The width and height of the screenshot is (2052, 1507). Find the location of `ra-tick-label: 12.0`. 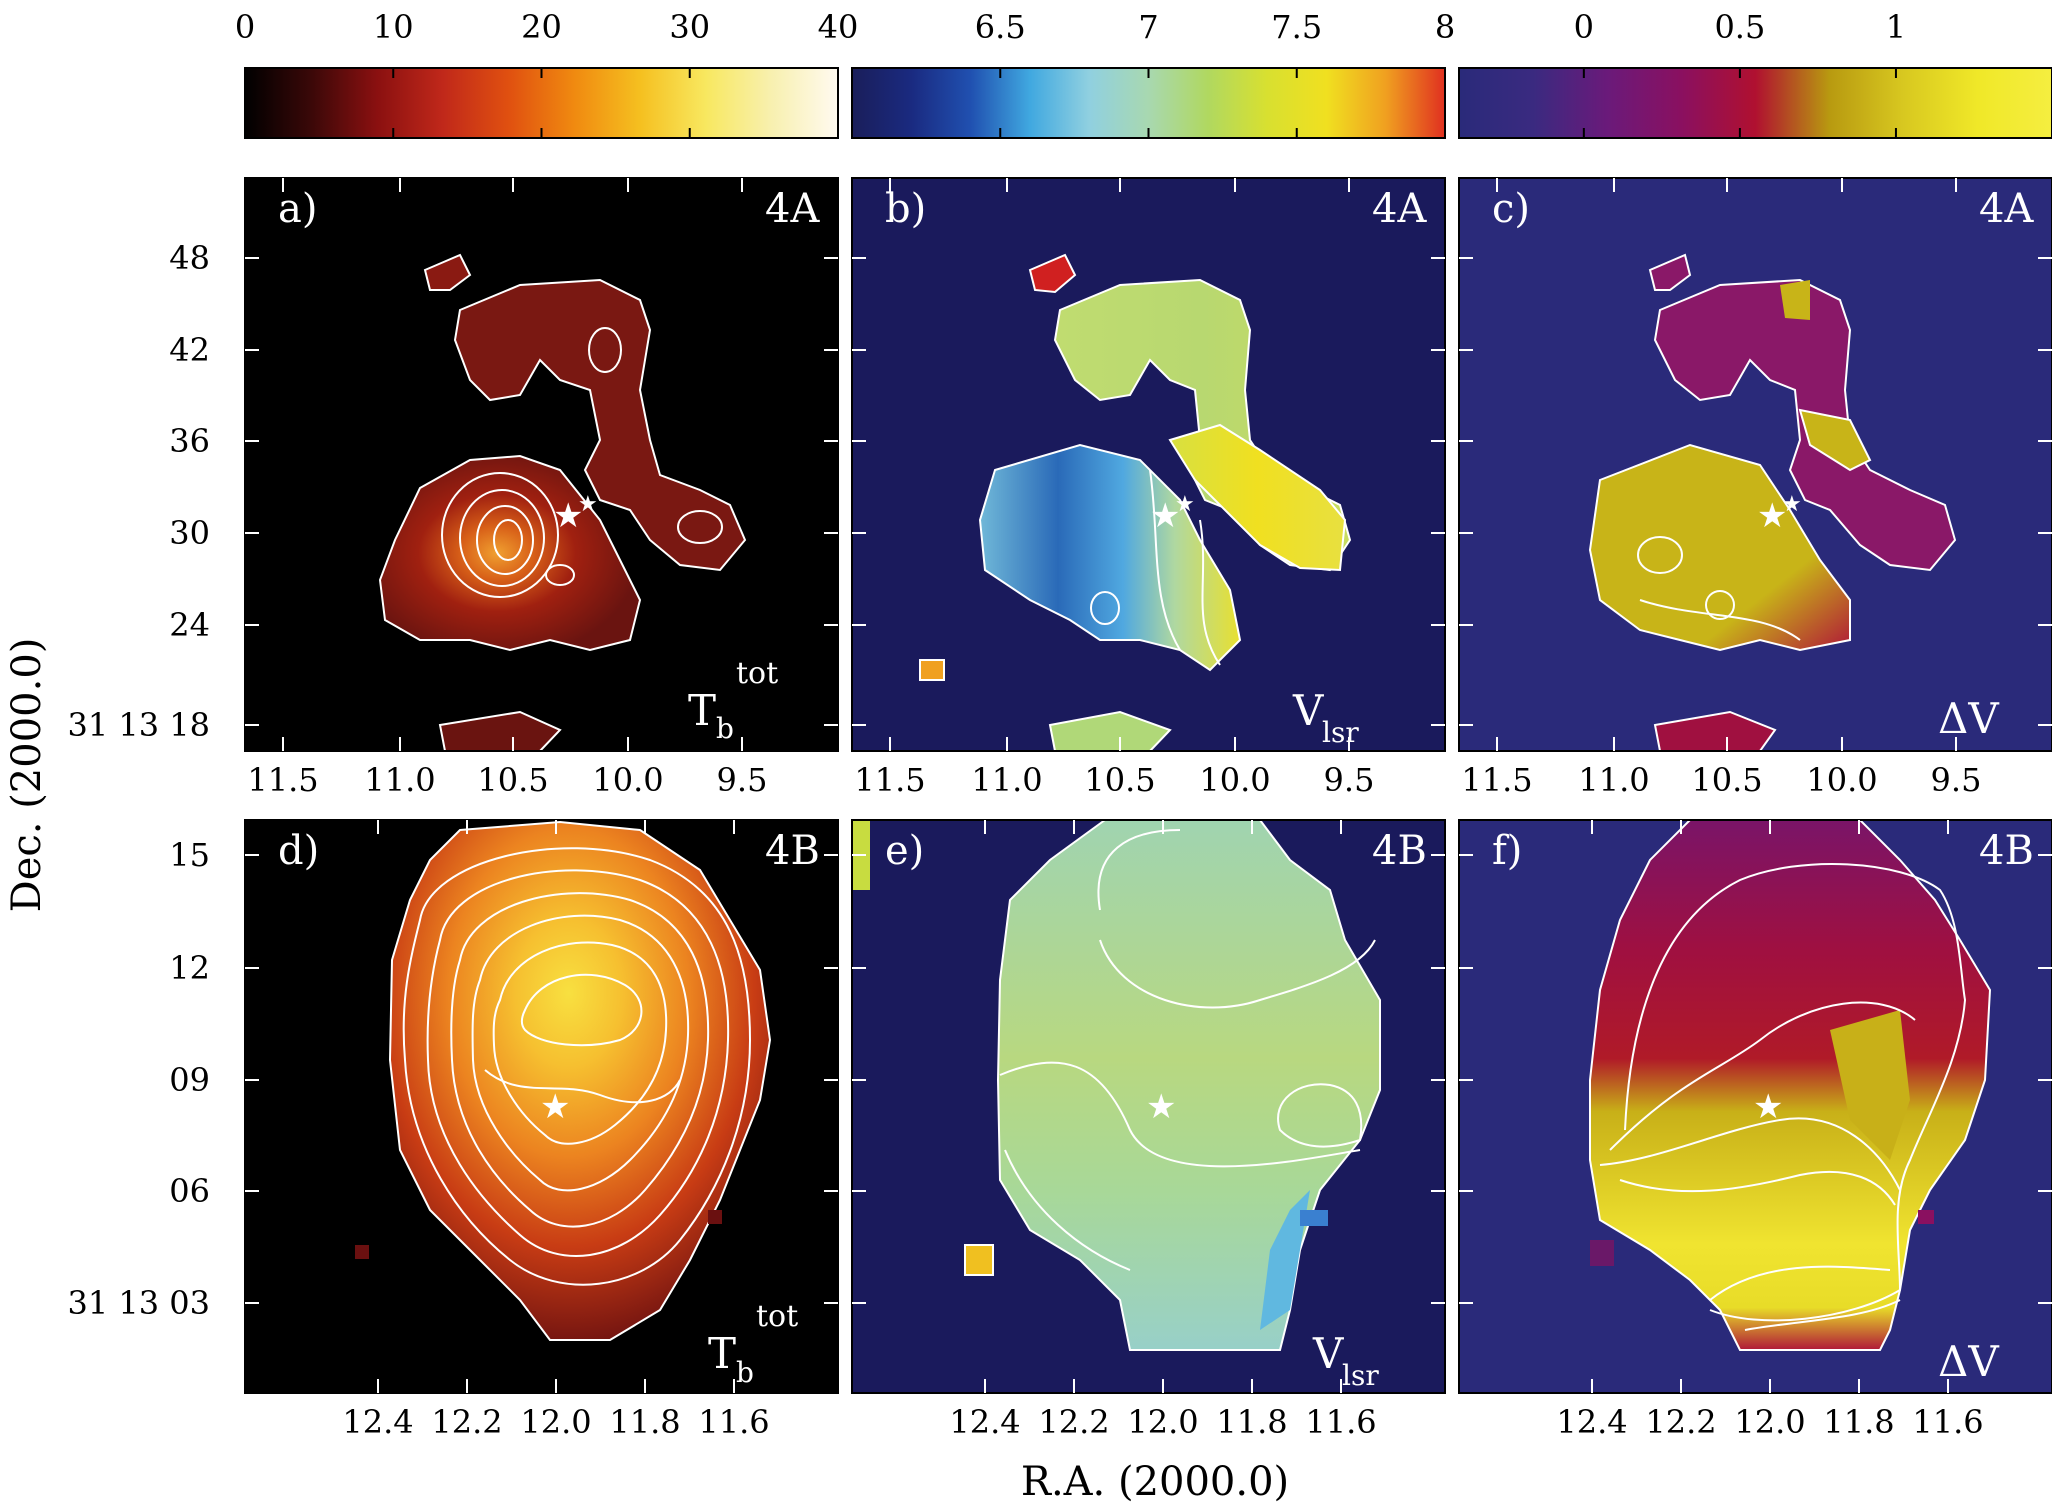

ra-tick-label: 12.0 is located at coordinates (555, 1422).